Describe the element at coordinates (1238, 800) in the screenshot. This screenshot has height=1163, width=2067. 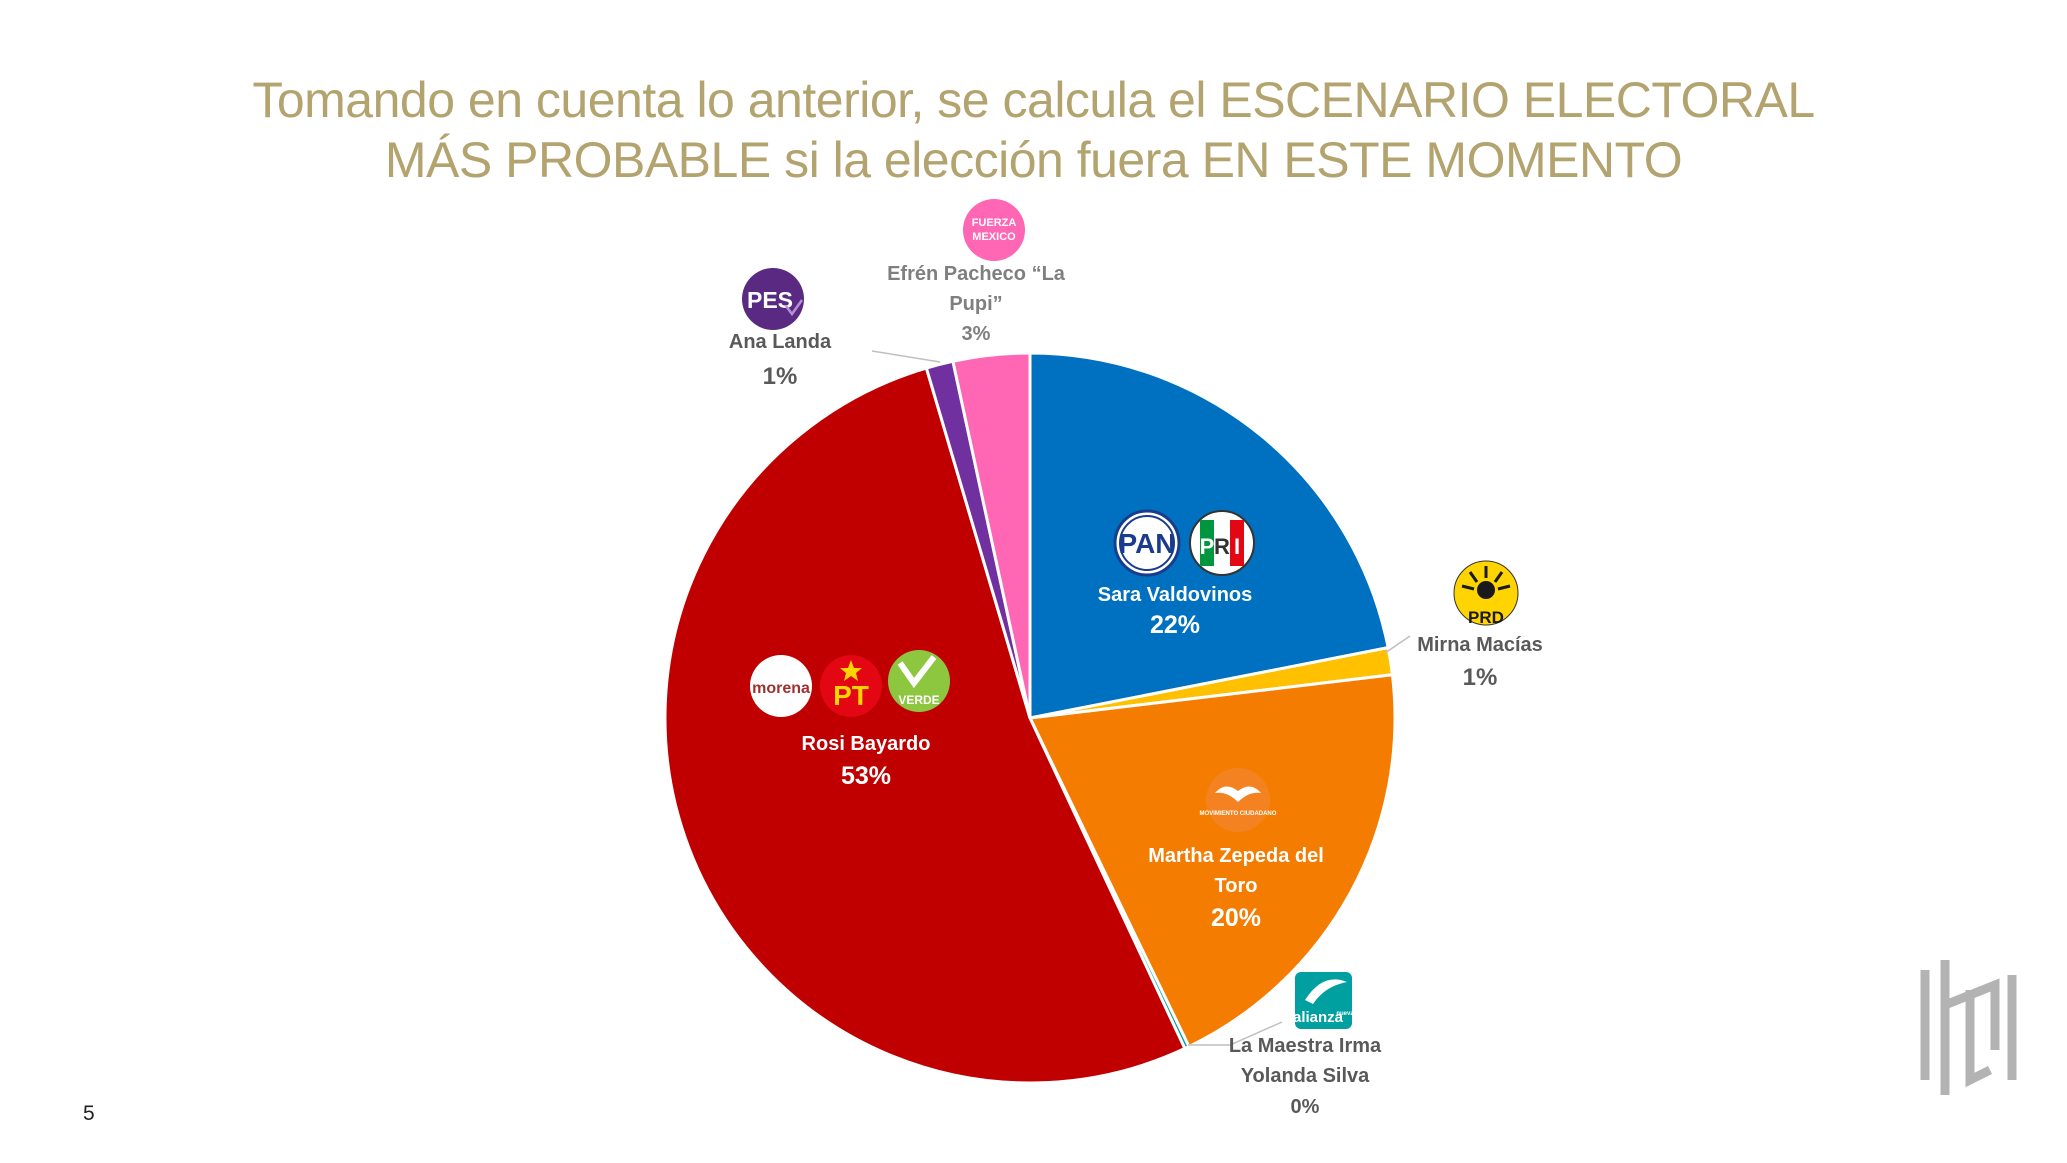
I see `movimiento-ciudadano-logo-icon: MOVIMIENTO CIUDADANO` at that location.